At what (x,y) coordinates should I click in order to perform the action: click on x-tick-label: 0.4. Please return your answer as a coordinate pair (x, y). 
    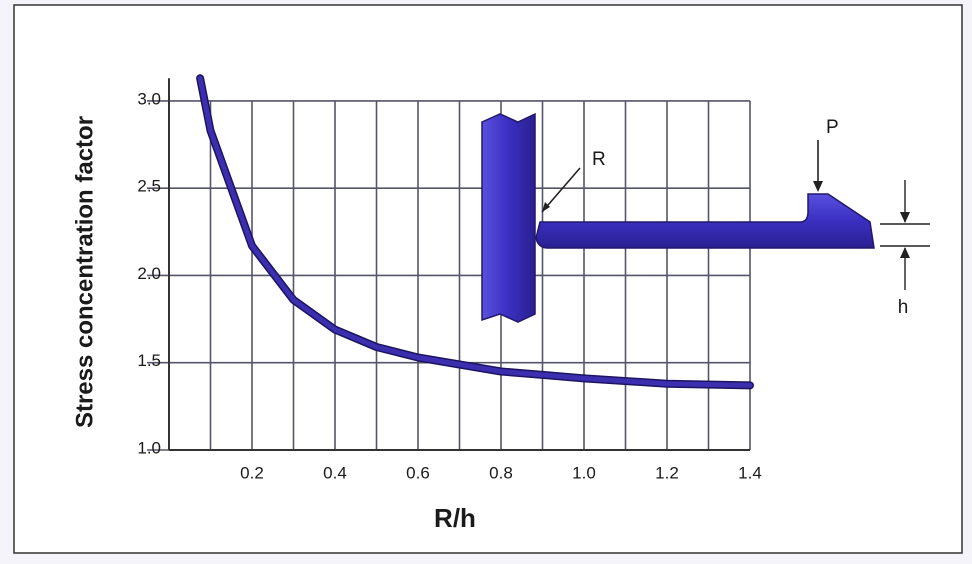
    Looking at the image, I should click on (335, 472).